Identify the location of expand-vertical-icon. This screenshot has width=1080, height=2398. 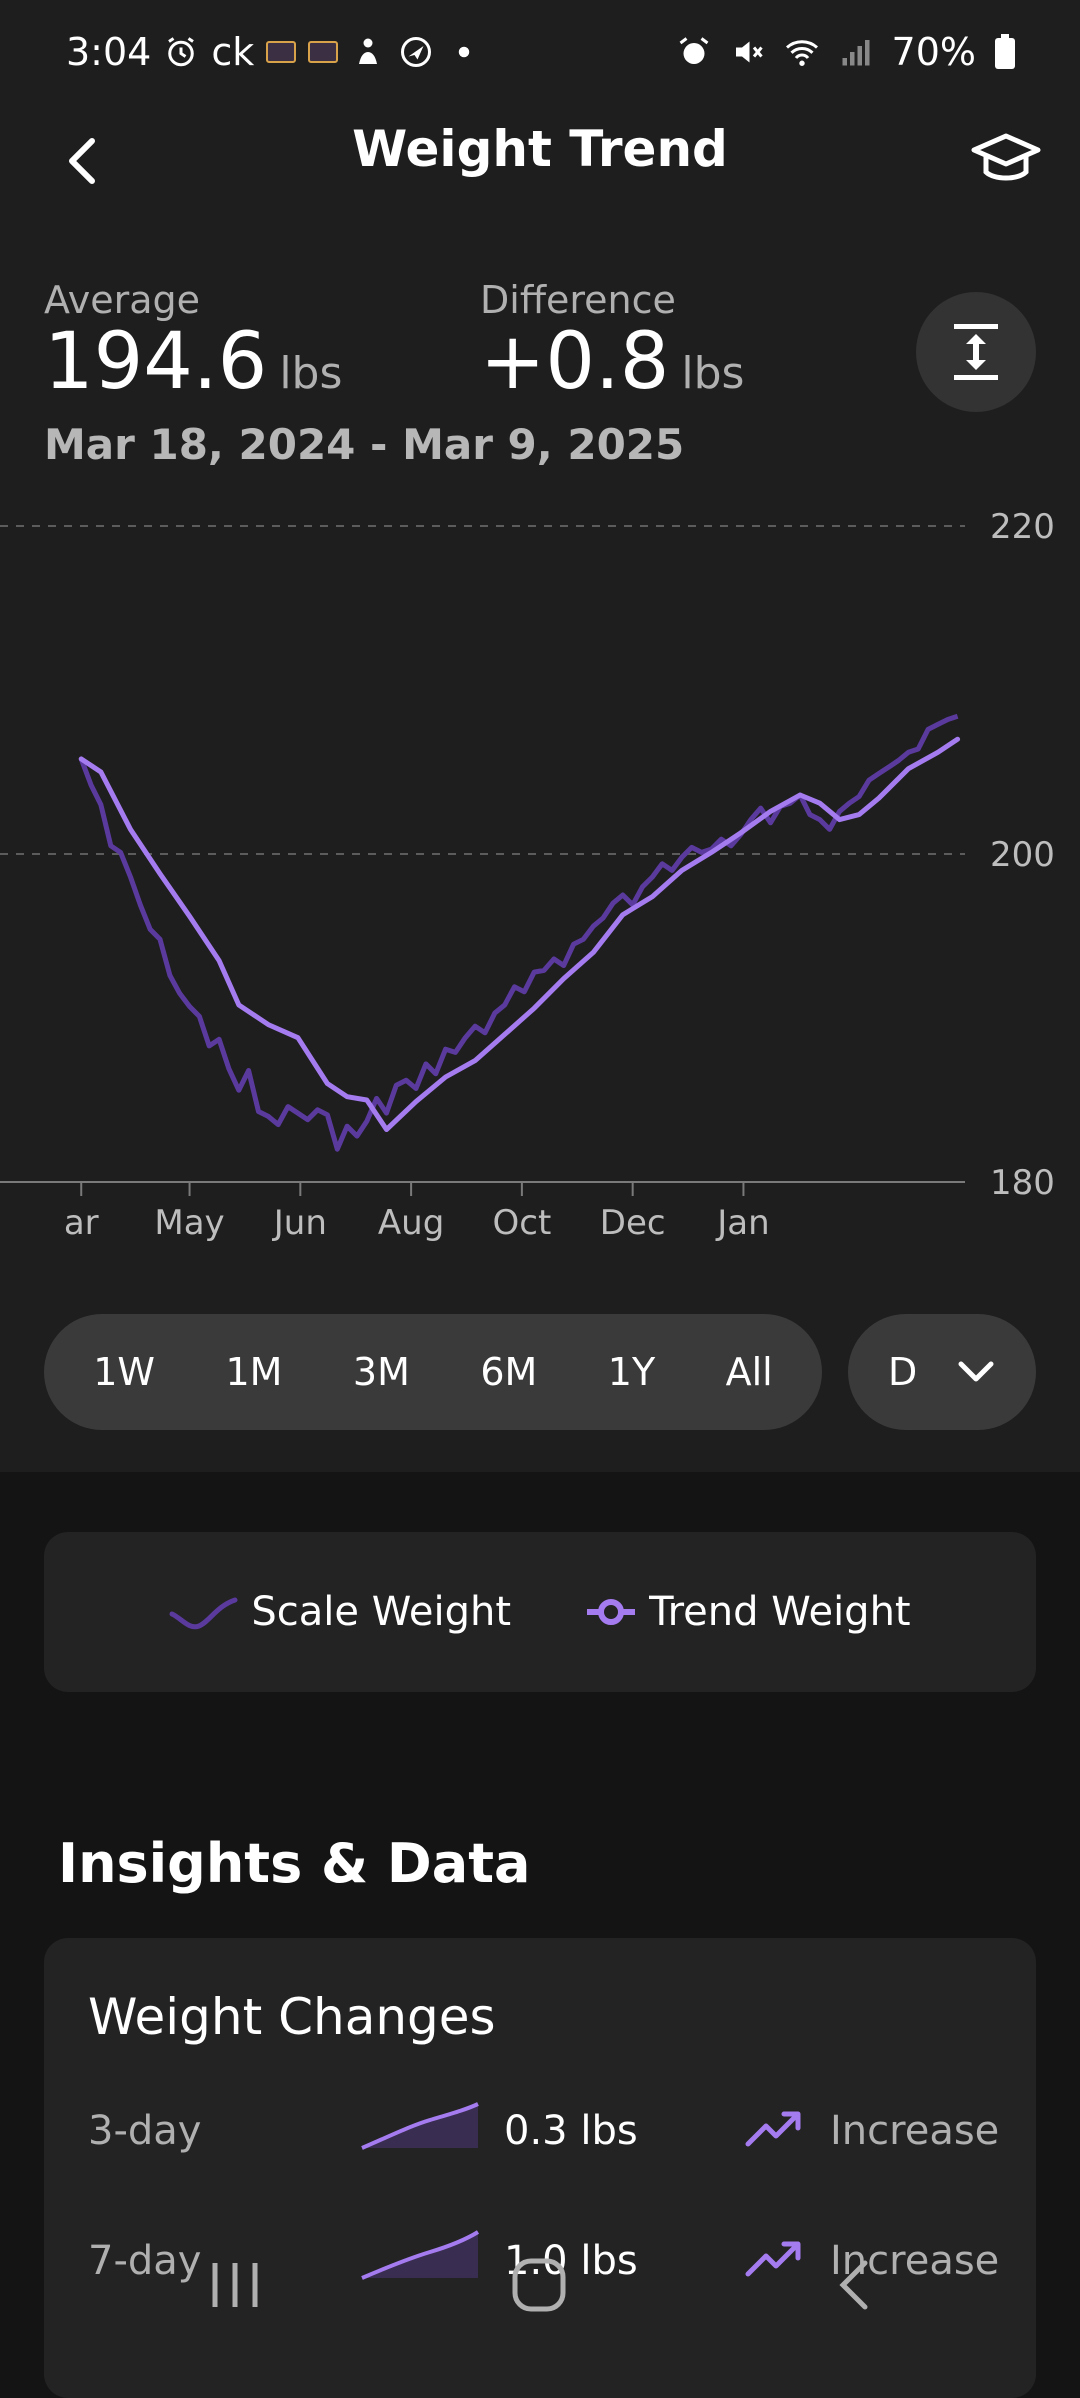
(976, 352).